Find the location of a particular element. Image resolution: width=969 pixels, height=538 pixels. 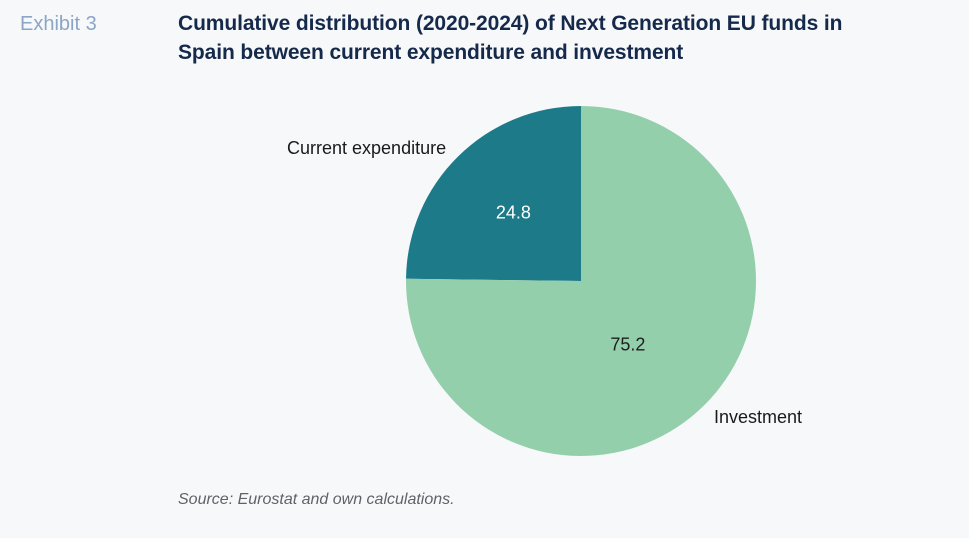

pie-value-label-investment: 75.2 is located at coordinates (627, 344).